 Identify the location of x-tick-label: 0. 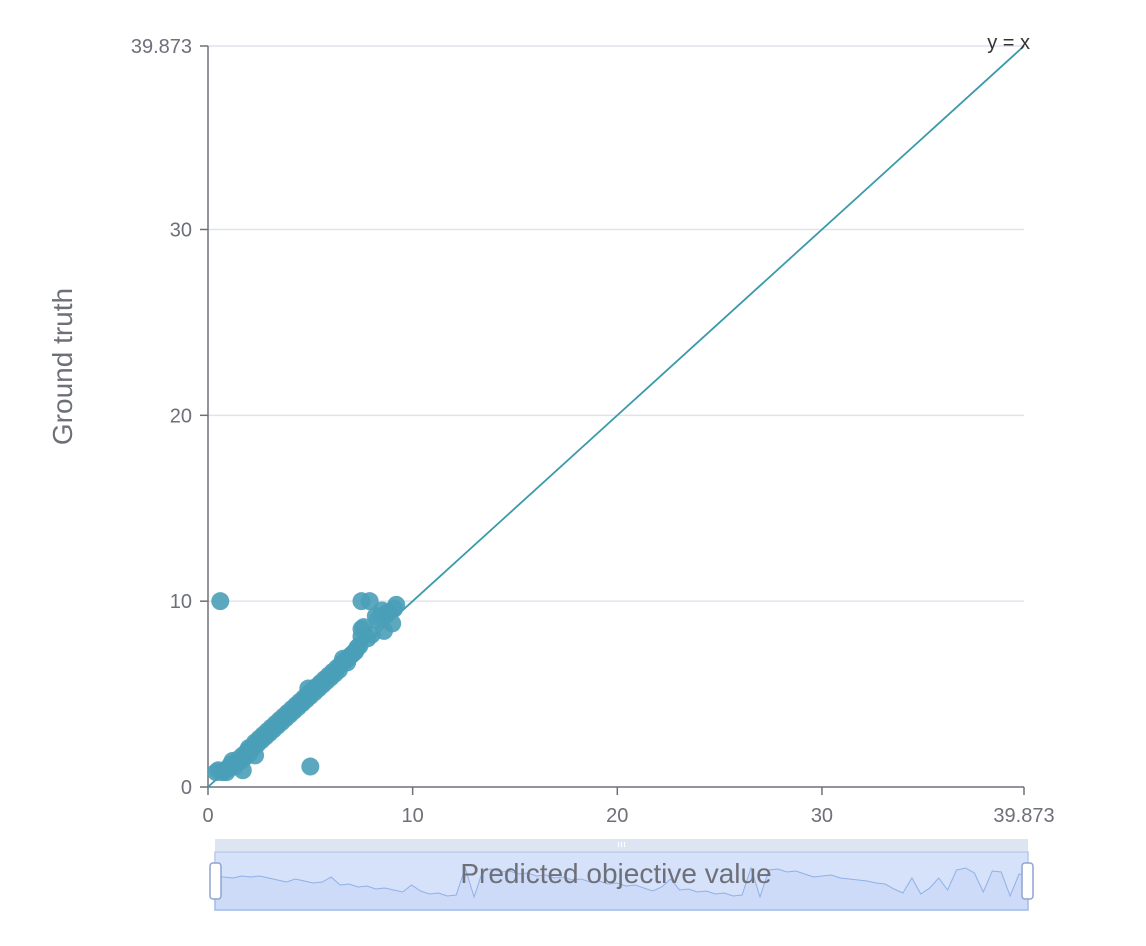
(207, 816).